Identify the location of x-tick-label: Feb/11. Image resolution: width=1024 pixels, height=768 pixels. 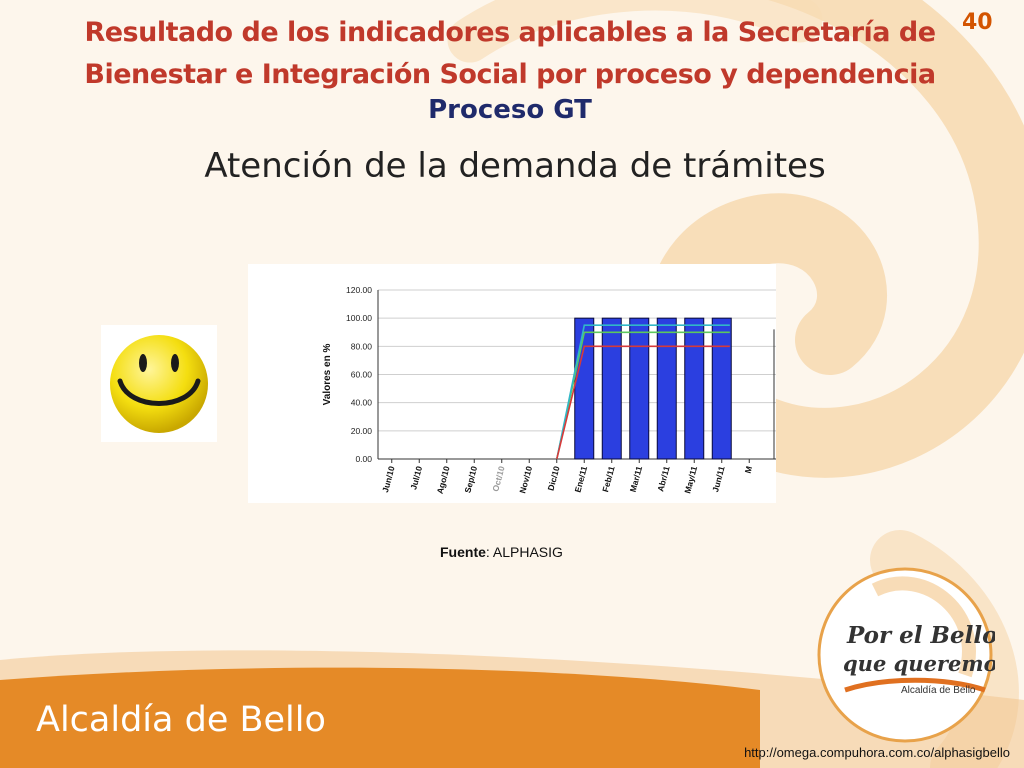
(608, 479).